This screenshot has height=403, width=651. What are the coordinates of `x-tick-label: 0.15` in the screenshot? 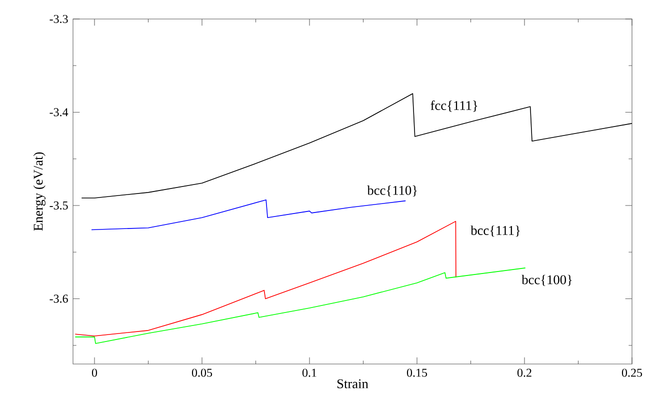 It's located at (417, 372).